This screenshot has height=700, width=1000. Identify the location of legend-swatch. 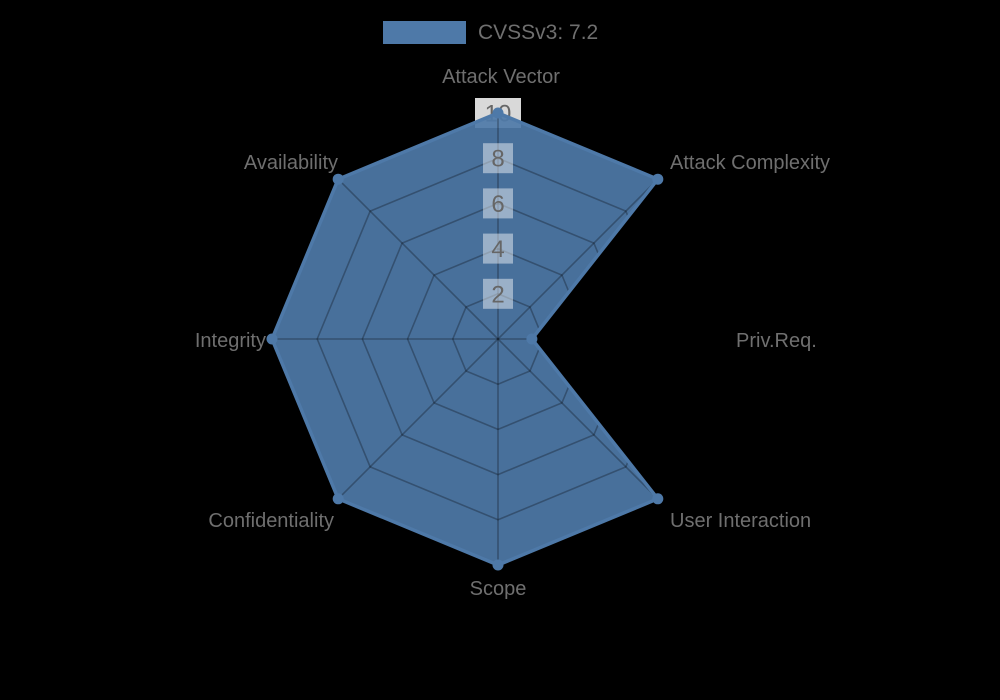
(424, 32).